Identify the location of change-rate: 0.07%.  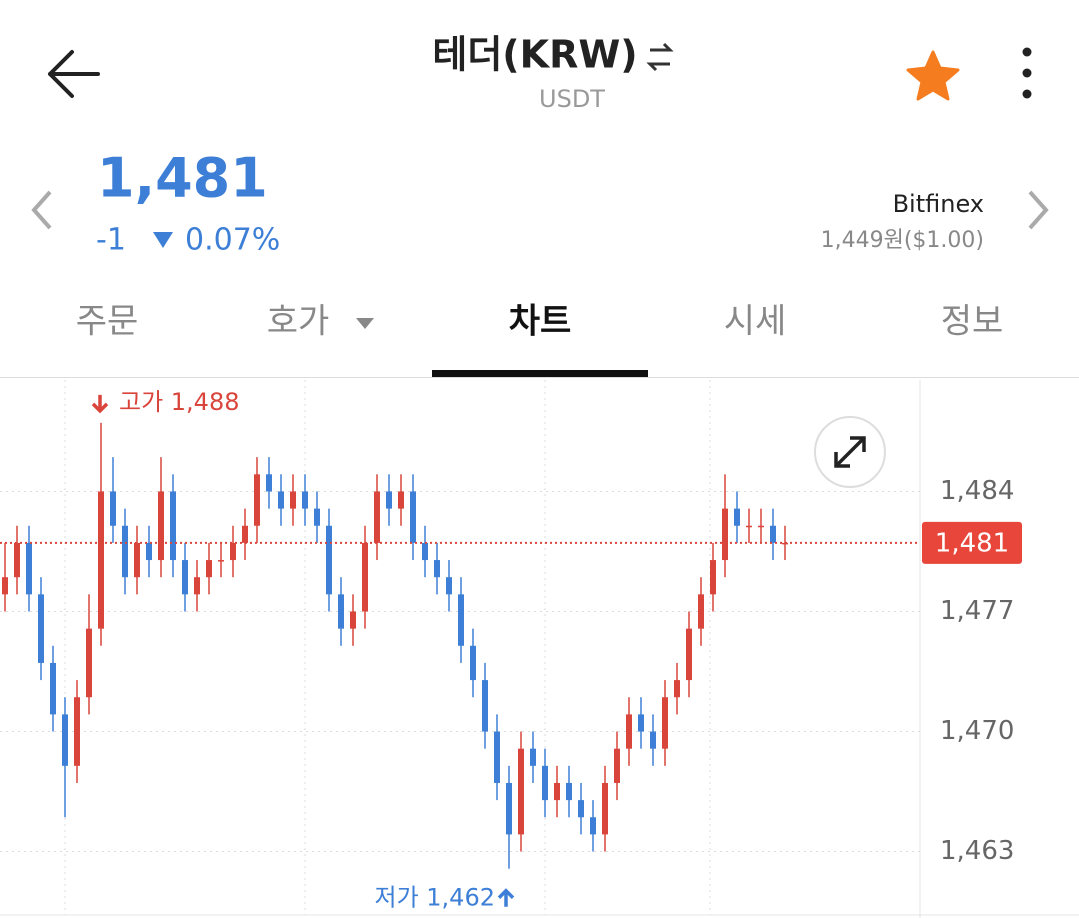
(232, 240).